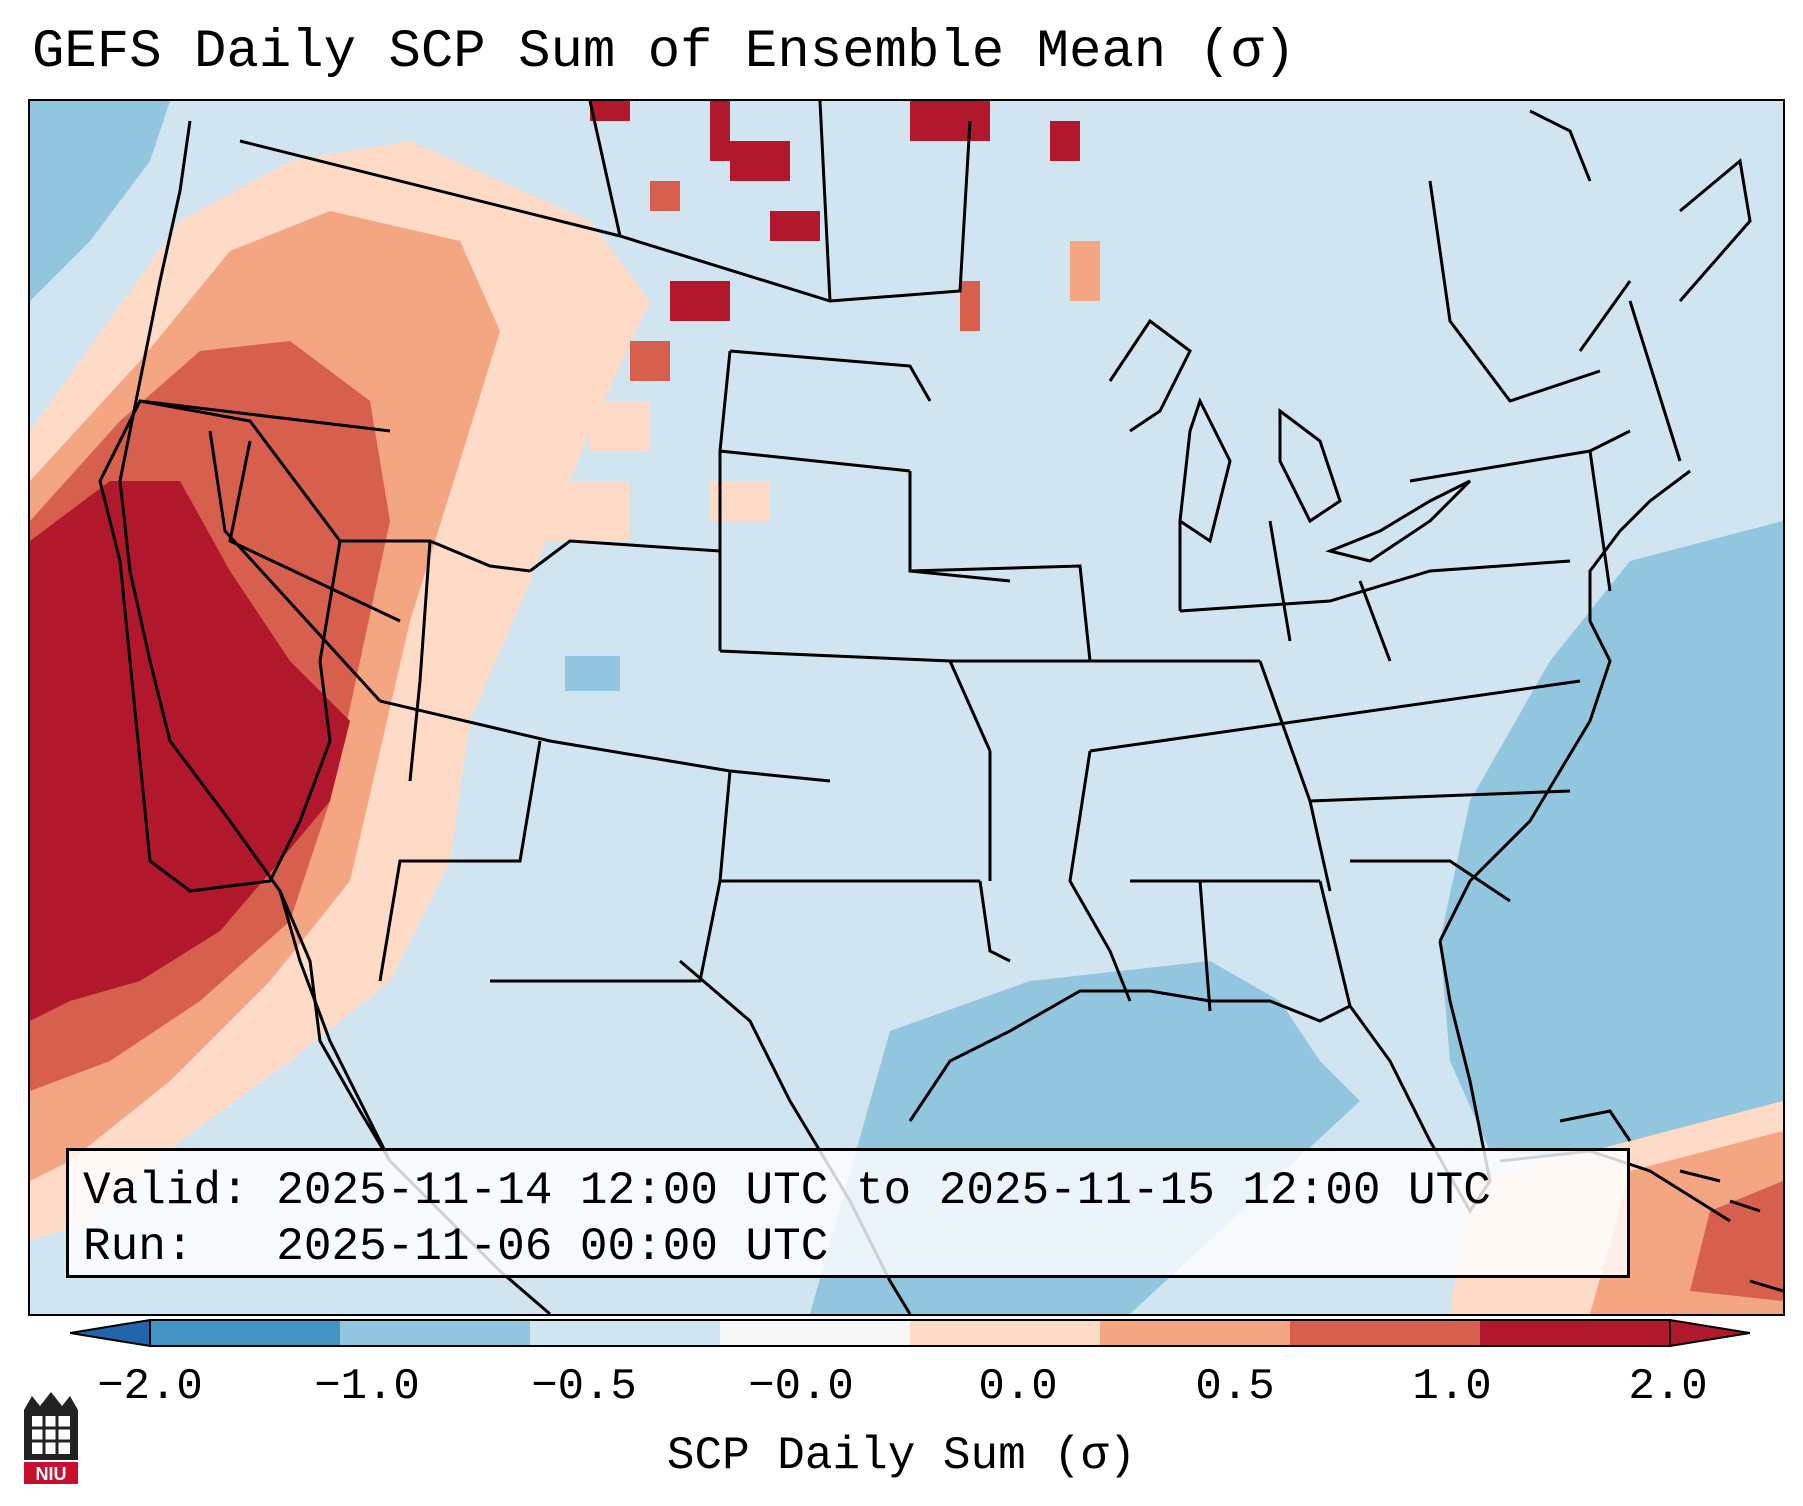  Describe the element at coordinates (592, 673) in the screenshot. I see `colorado-low-spot` at that location.